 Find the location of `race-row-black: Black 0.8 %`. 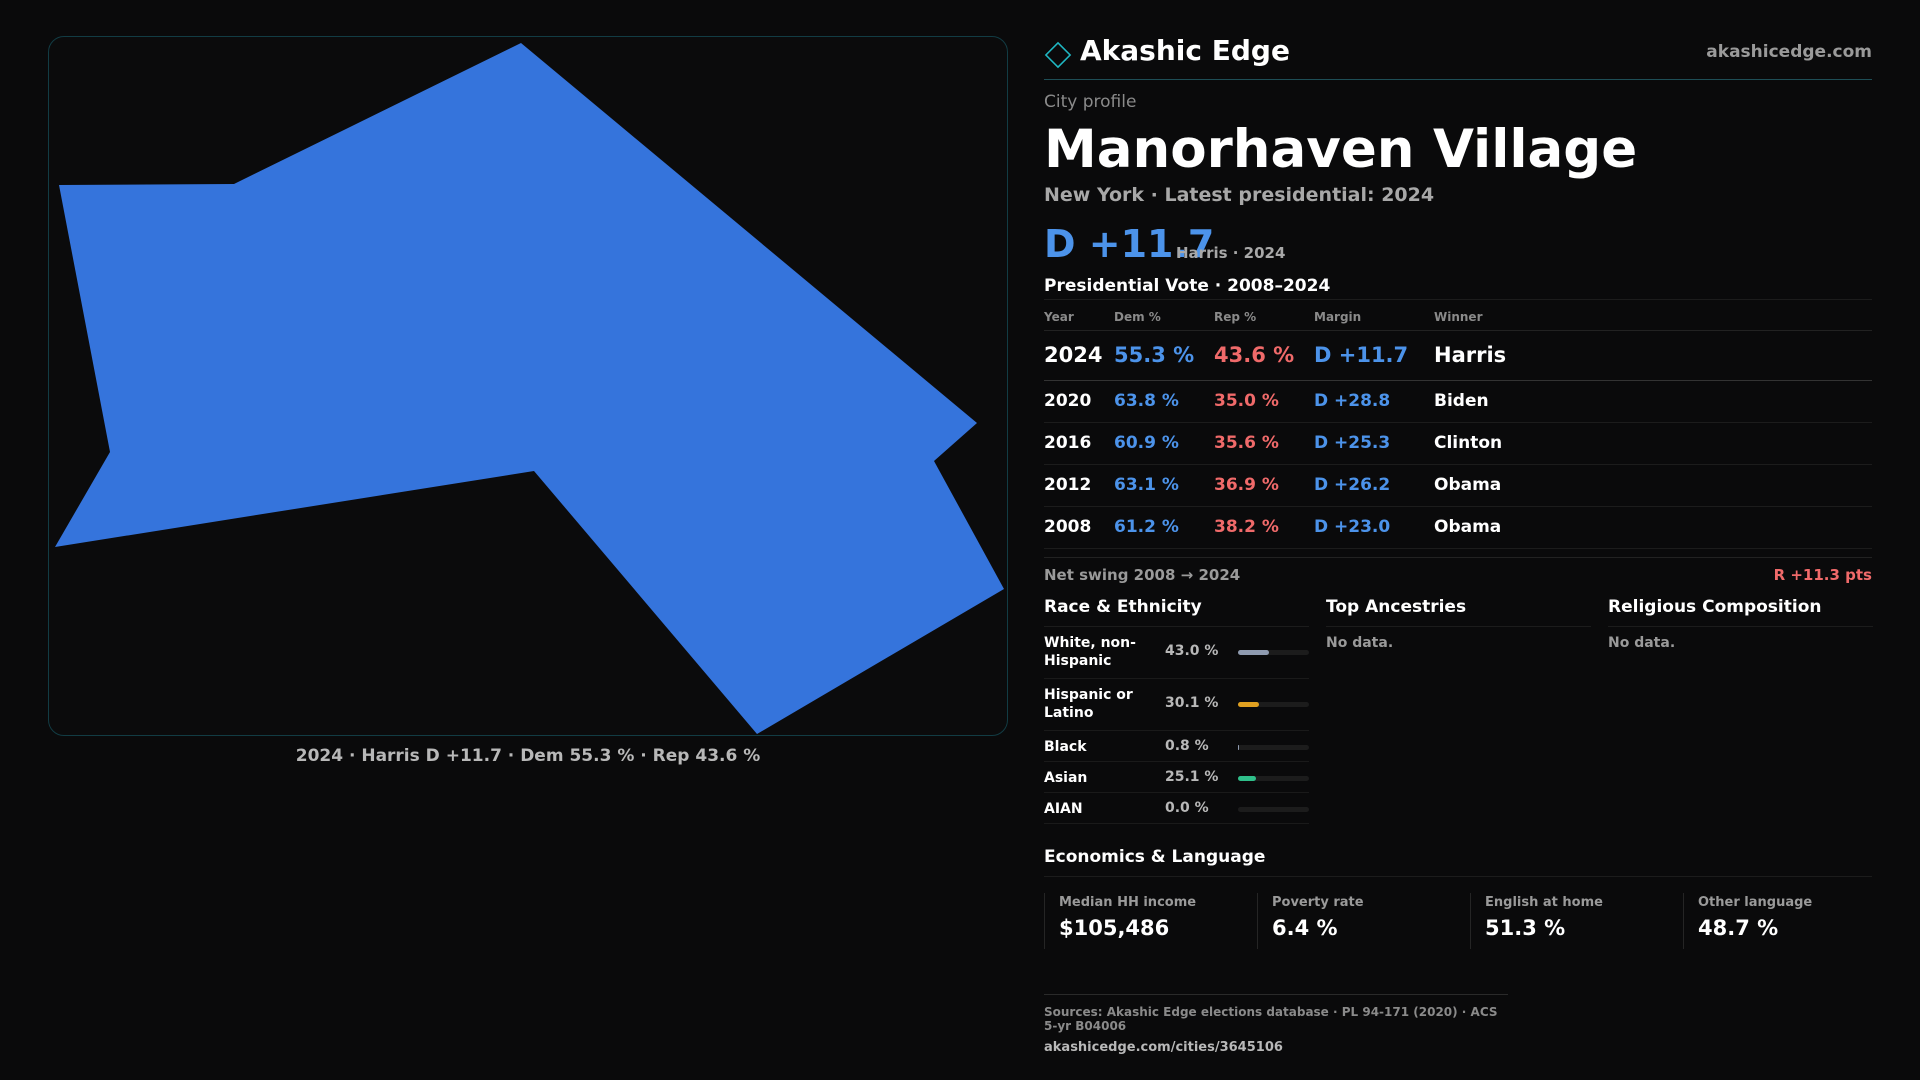

race-row-black: Black 0.8 % is located at coordinates (1176, 746).